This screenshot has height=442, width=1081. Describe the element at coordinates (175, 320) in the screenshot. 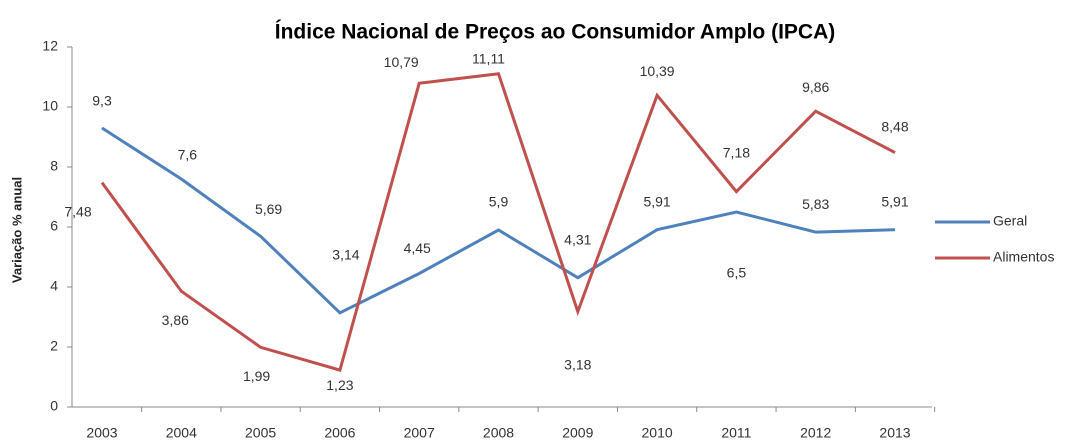

I see `data-label: 3,86` at that location.